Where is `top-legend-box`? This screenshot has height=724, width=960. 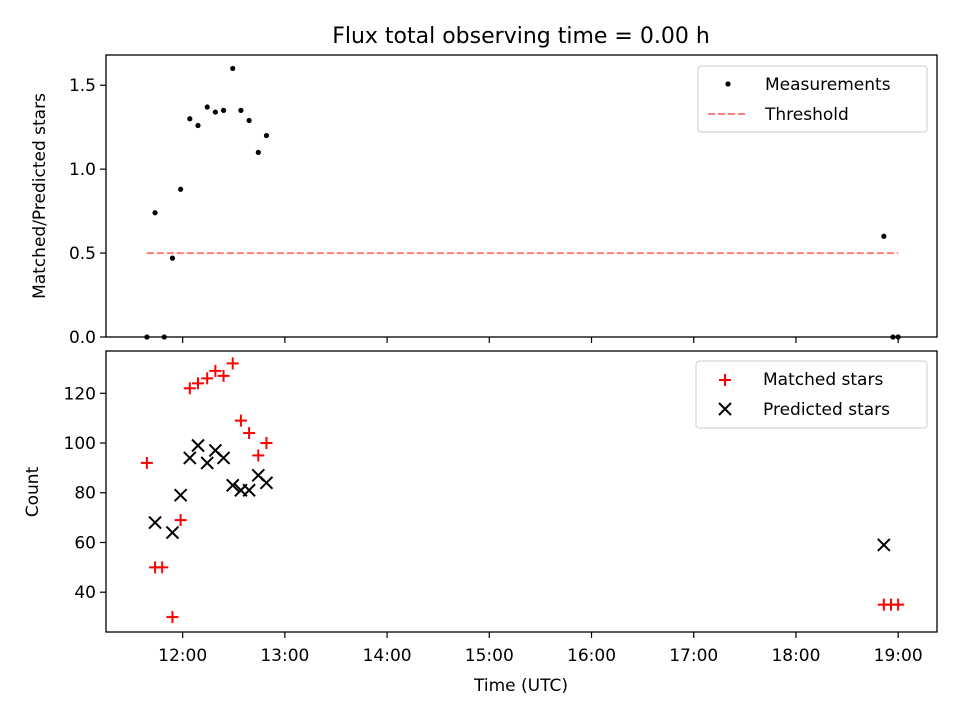
top-legend-box is located at coordinates (812, 99).